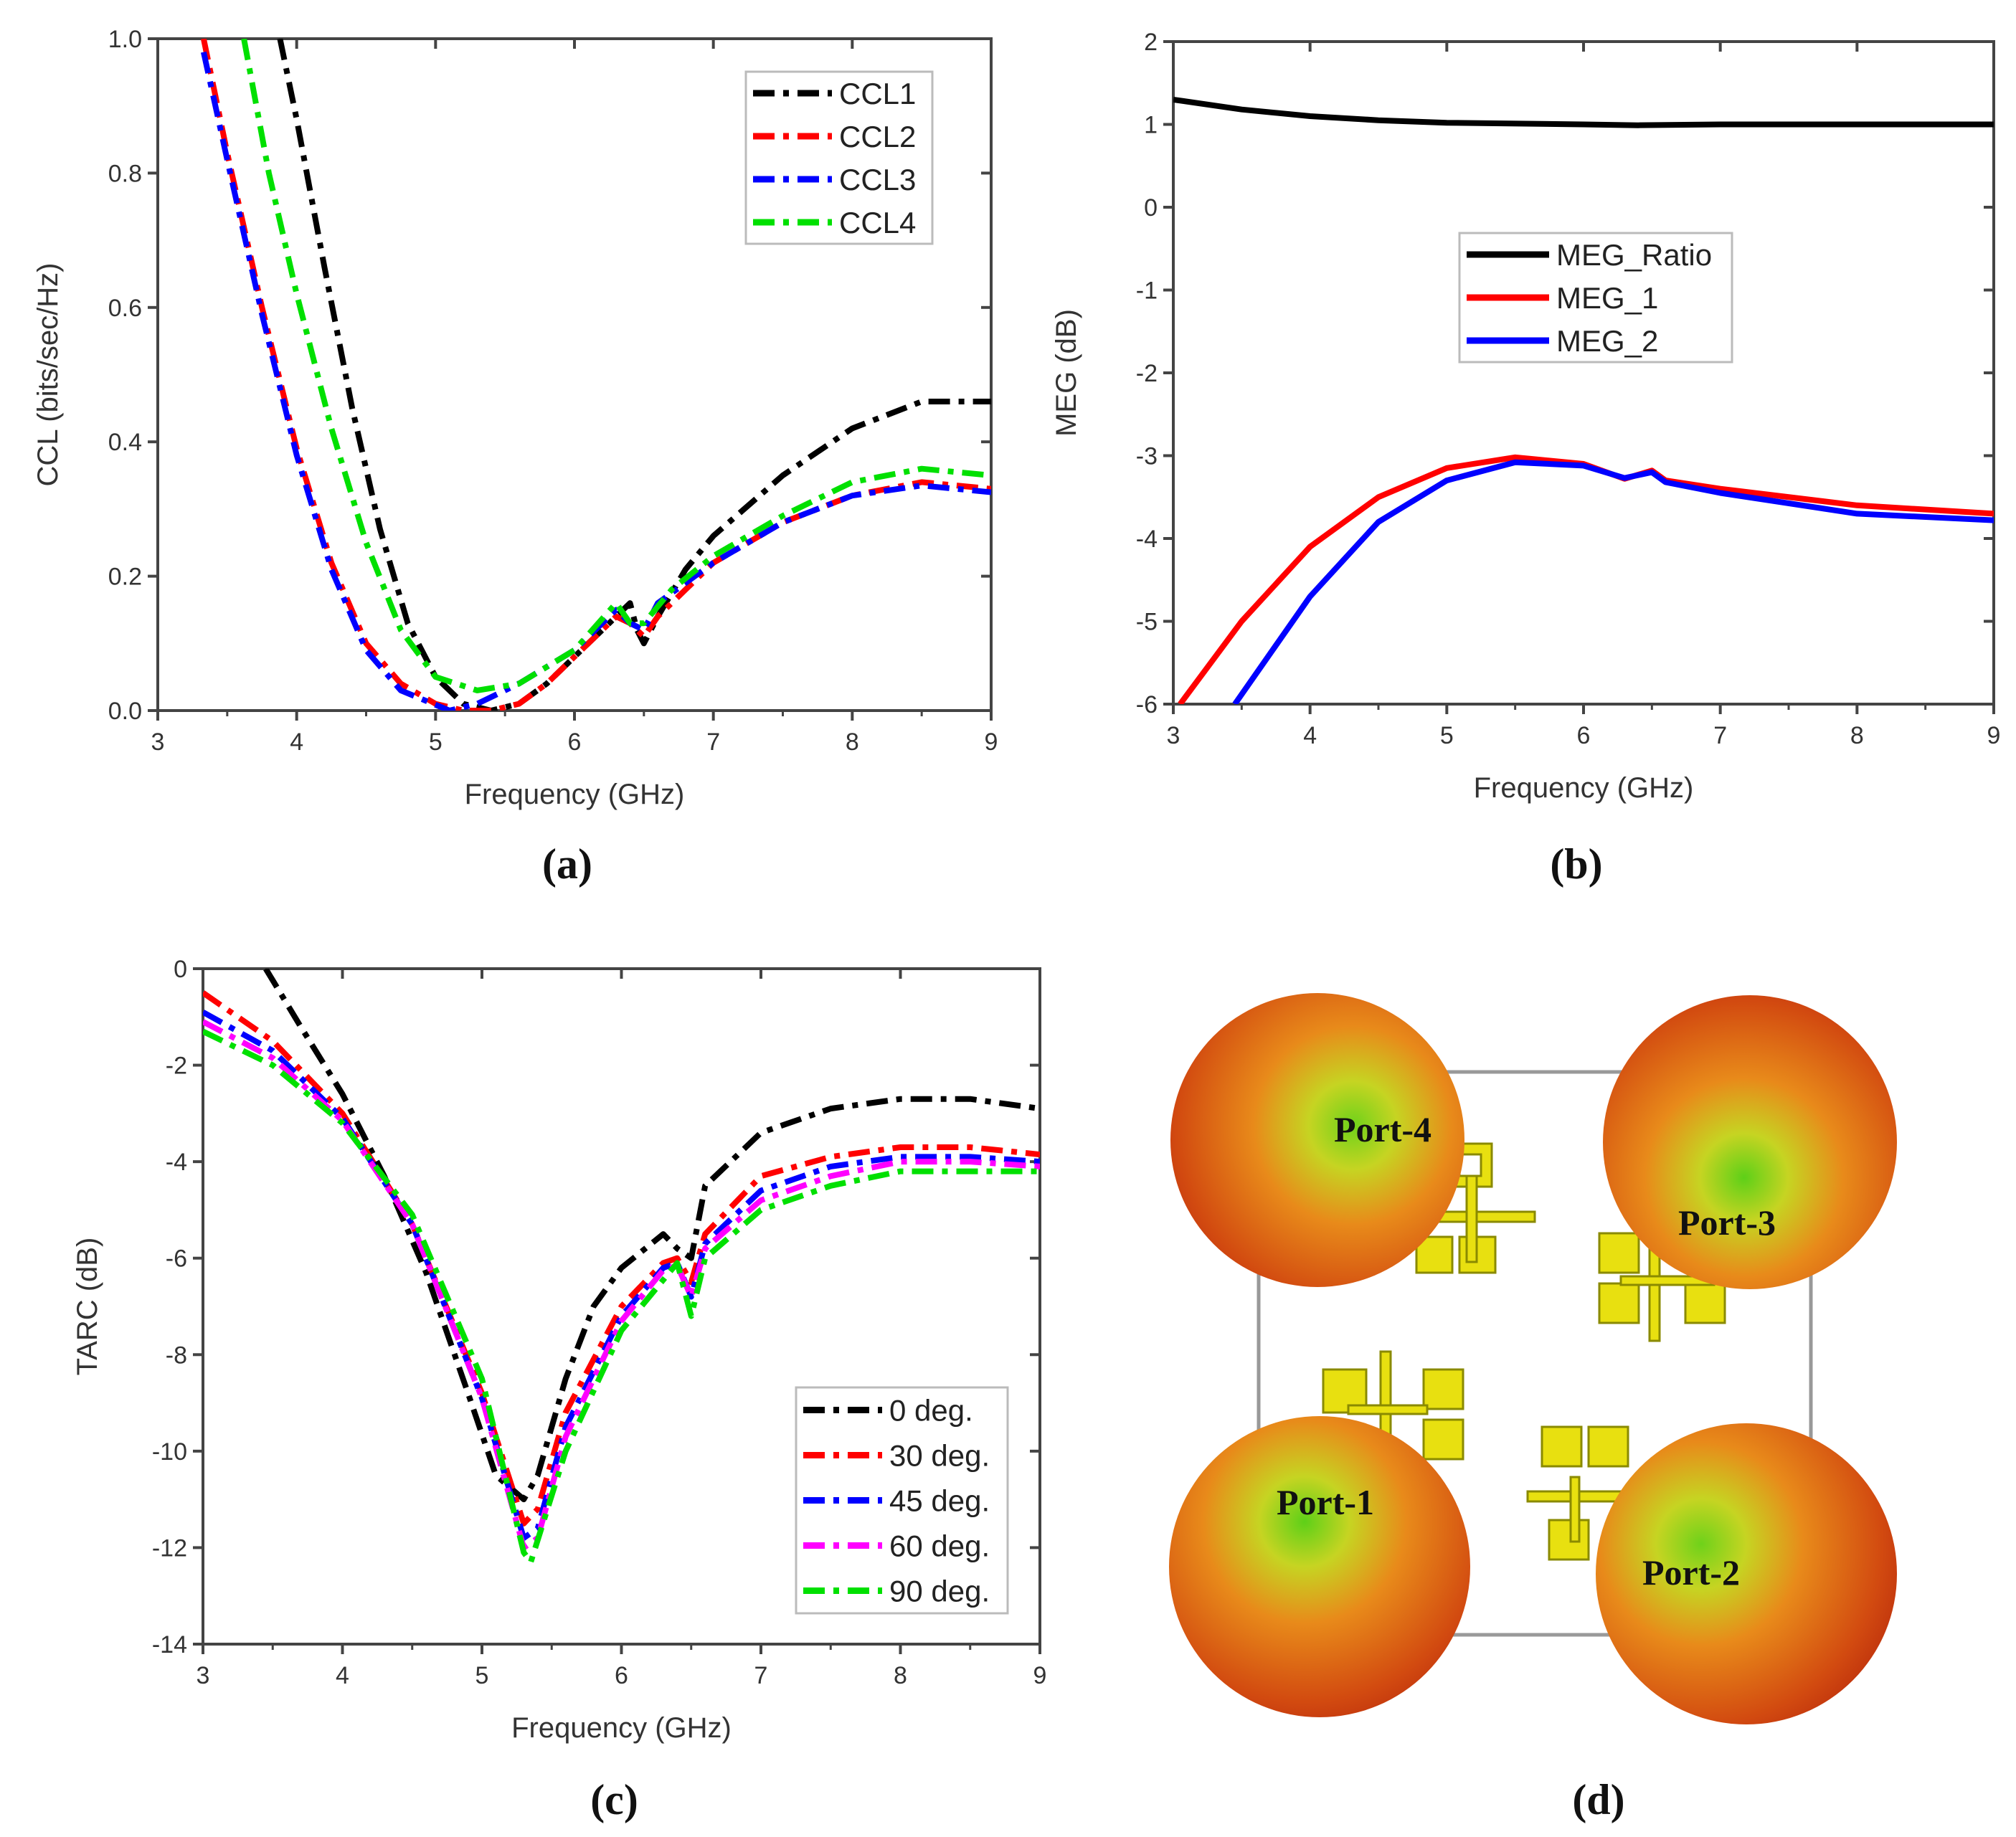  I want to click on legend-label: CCL3, so click(877, 179).